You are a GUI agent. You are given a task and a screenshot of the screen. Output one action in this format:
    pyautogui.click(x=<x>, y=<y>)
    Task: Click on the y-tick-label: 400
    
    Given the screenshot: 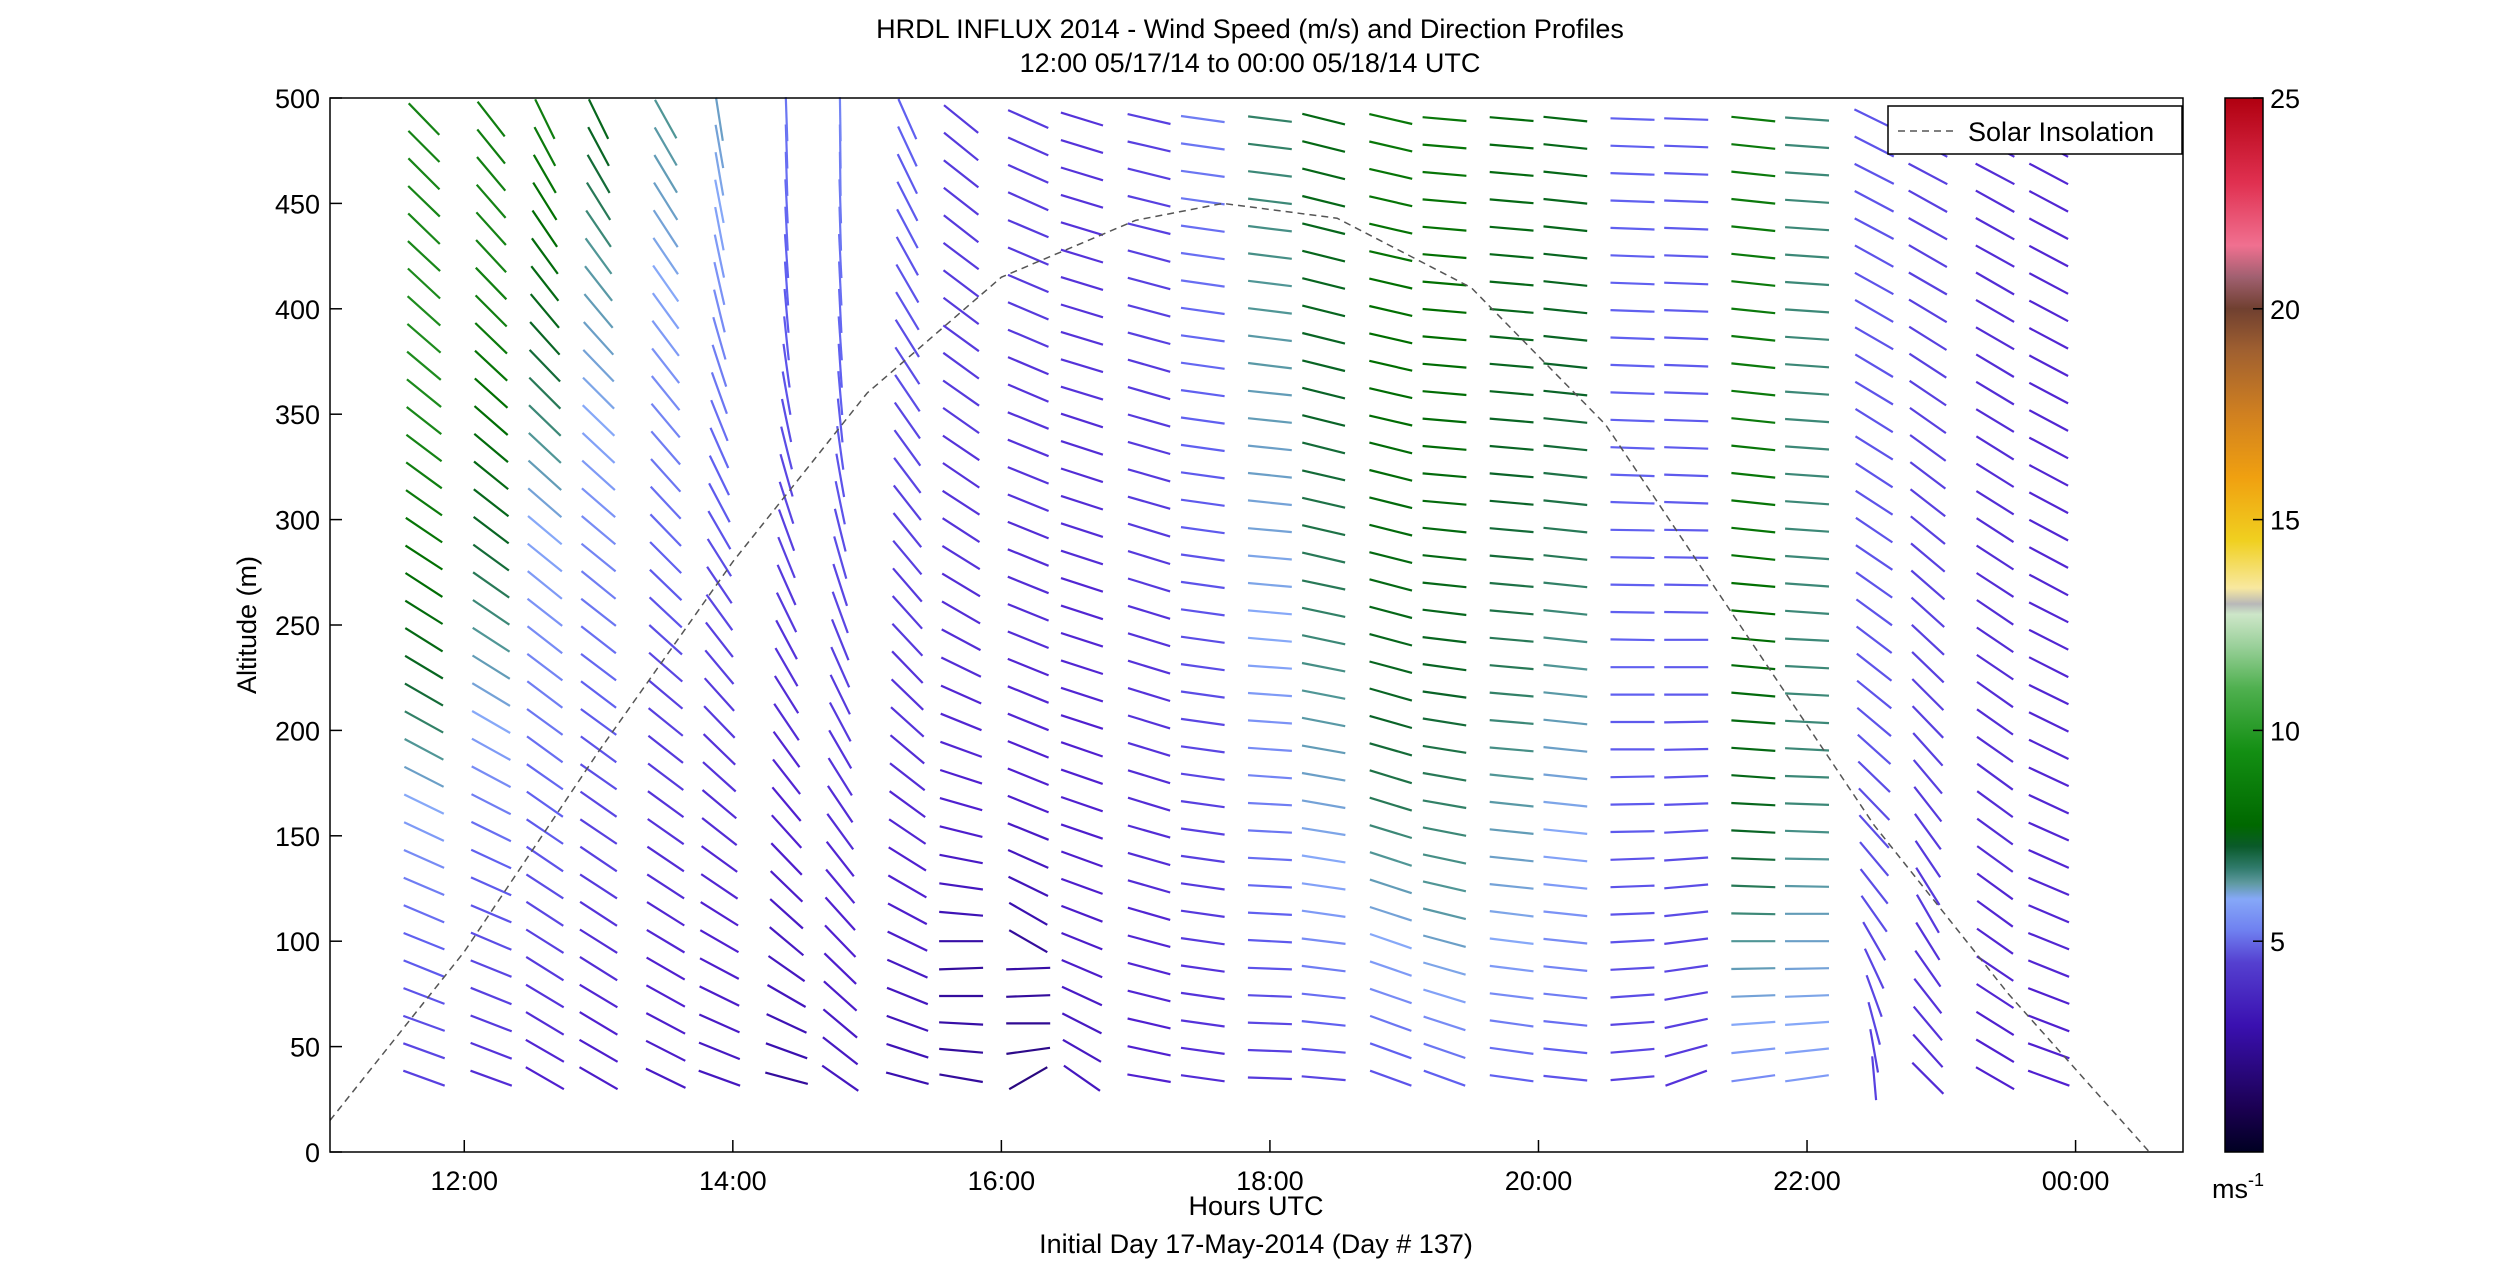 What is the action you would take?
    pyautogui.click(x=297, y=310)
    